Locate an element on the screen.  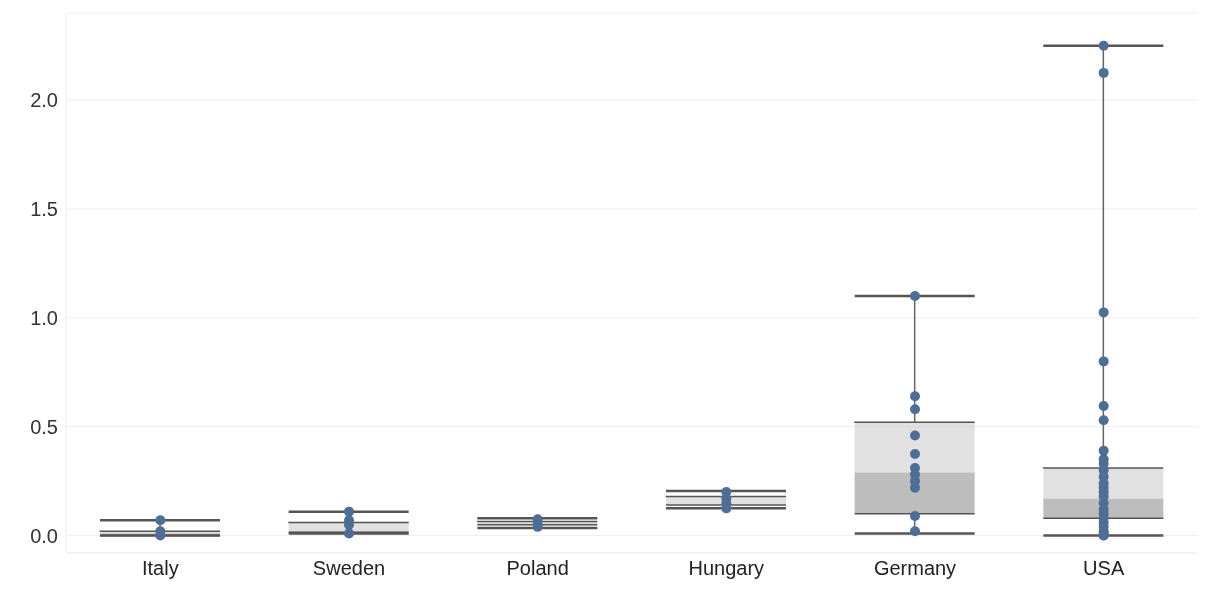
x-tick-label: Germany is located at coordinates (915, 568).